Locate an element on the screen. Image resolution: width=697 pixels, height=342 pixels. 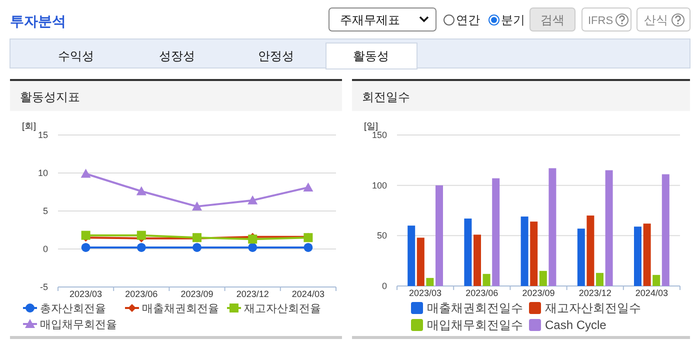
text: 분기 is located at coordinates (513, 20).